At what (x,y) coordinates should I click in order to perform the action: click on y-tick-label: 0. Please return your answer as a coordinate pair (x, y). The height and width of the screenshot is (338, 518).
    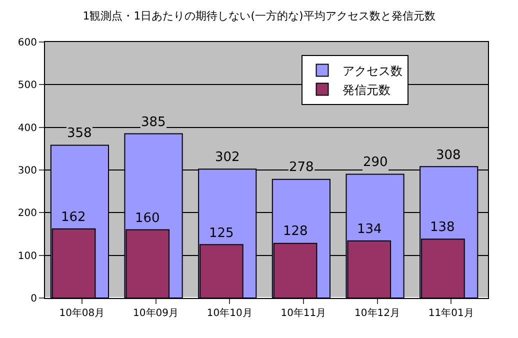
    Looking at the image, I should click on (33, 299).